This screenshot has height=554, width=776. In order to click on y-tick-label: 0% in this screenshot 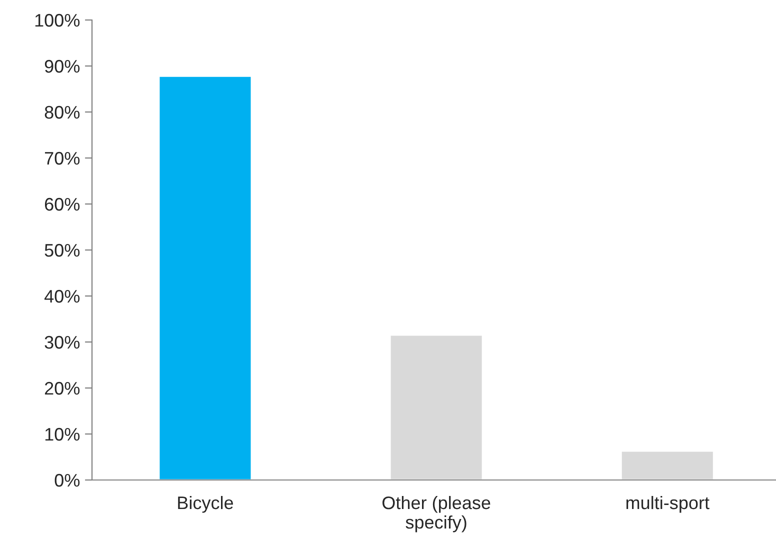, I will do `click(67, 480)`.